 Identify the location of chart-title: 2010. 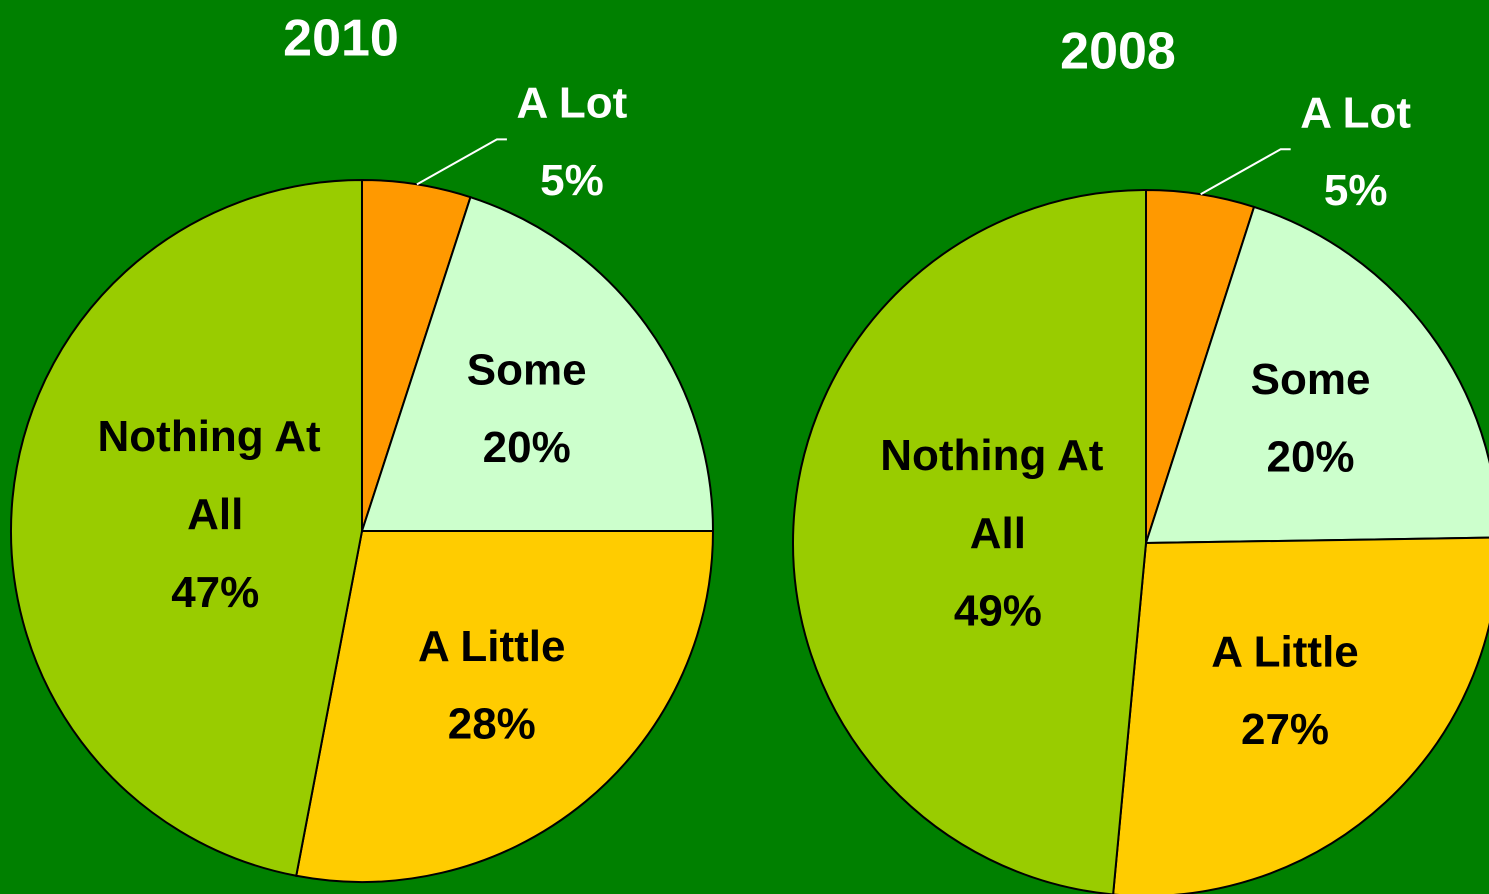
(341, 39).